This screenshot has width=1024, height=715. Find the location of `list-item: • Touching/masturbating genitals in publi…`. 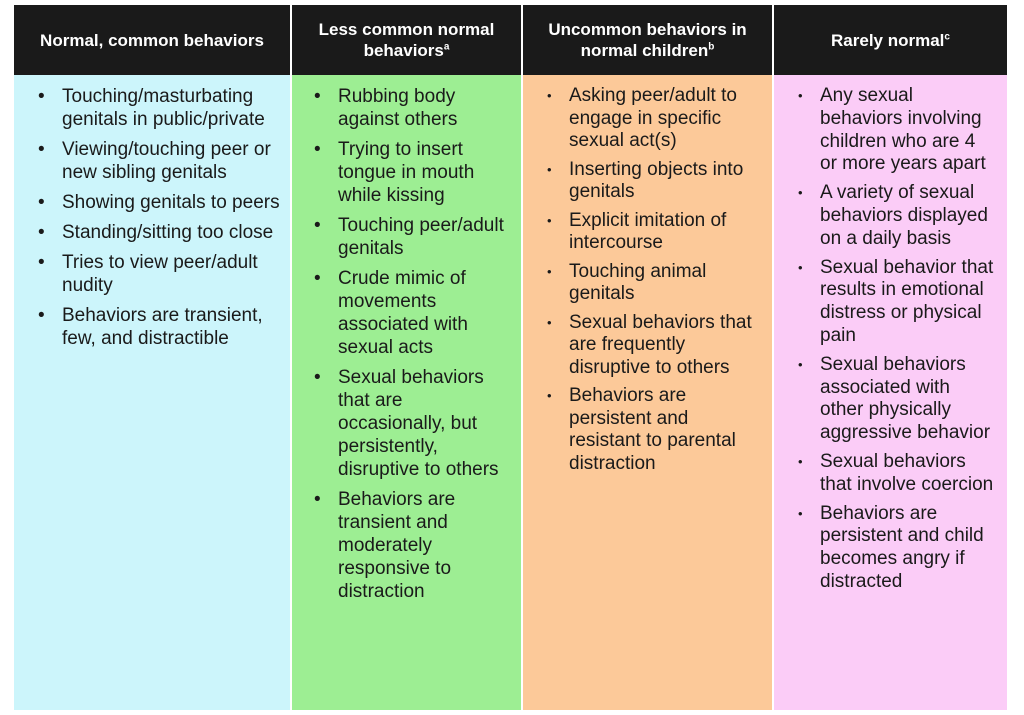

list-item: • Touching/masturbating genitals in publi… is located at coordinates (151, 108).